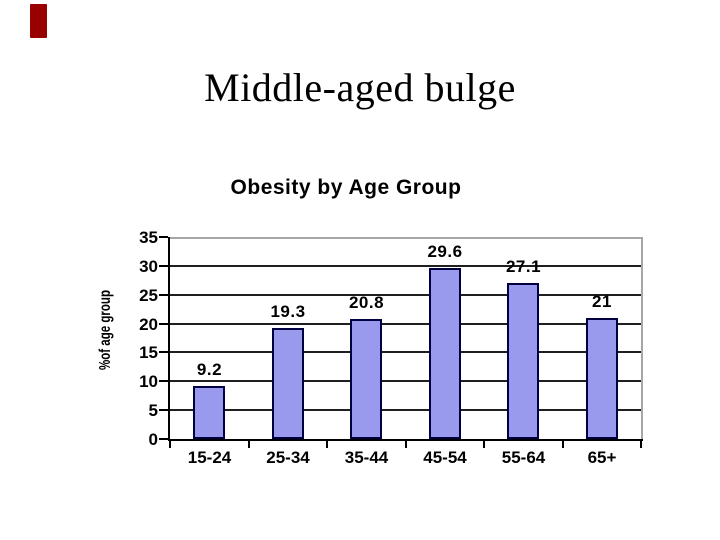 This screenshot has height=540, width=720. Describe the element at coordinates (209, 457) in the screenshot. I see `x-category-label-15-24: 15-24` at that location.